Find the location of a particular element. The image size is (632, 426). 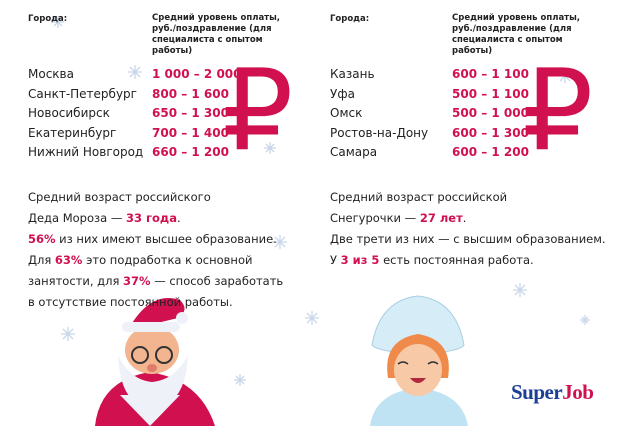

text: Средний возраст российского is located at coordinates (119, 197).